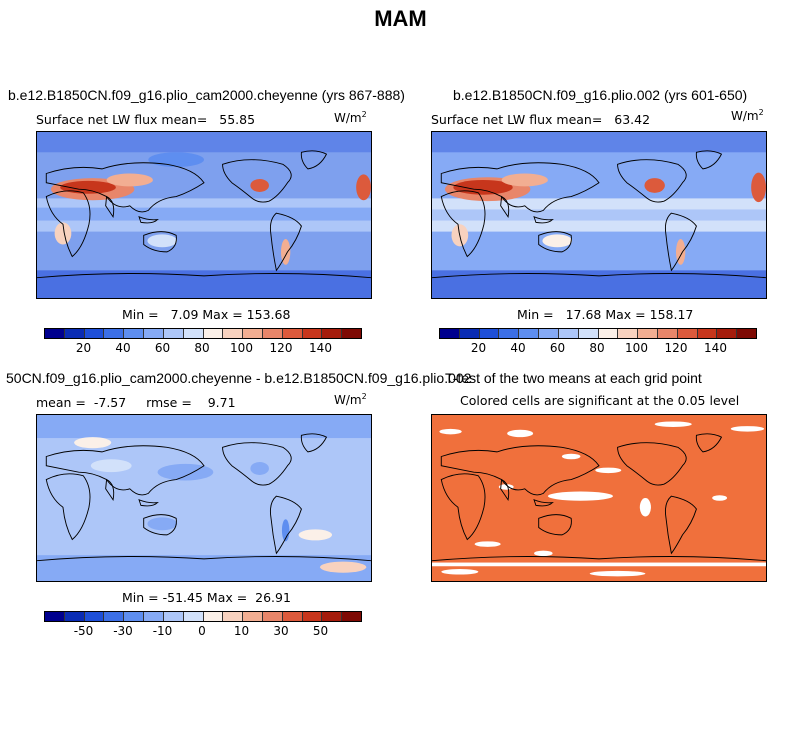 This screenshot has width=801, height=733. What do you see at coordinates (206, 314) in the screenshot?
I see `panel1-minmax: Min = 7.09 Max = 153.68` at bounding box center [206, 314].